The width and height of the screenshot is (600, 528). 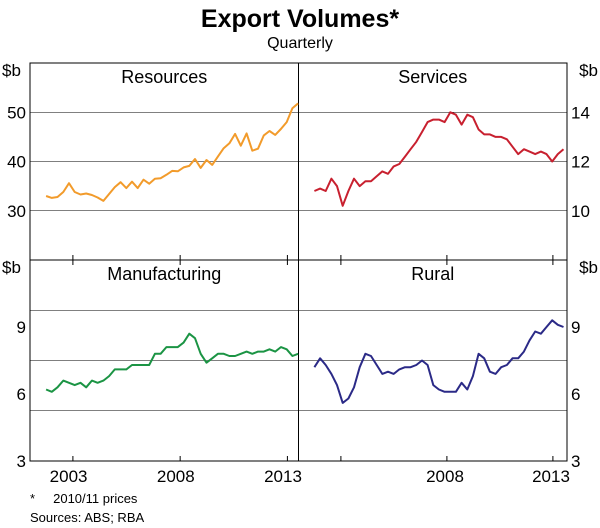 What do you see at coordinates (310, 476) in the screenshot?
I see `x-axis-labels: 2003 2008 2013 2008 2013` at bounding box center [310, 476].